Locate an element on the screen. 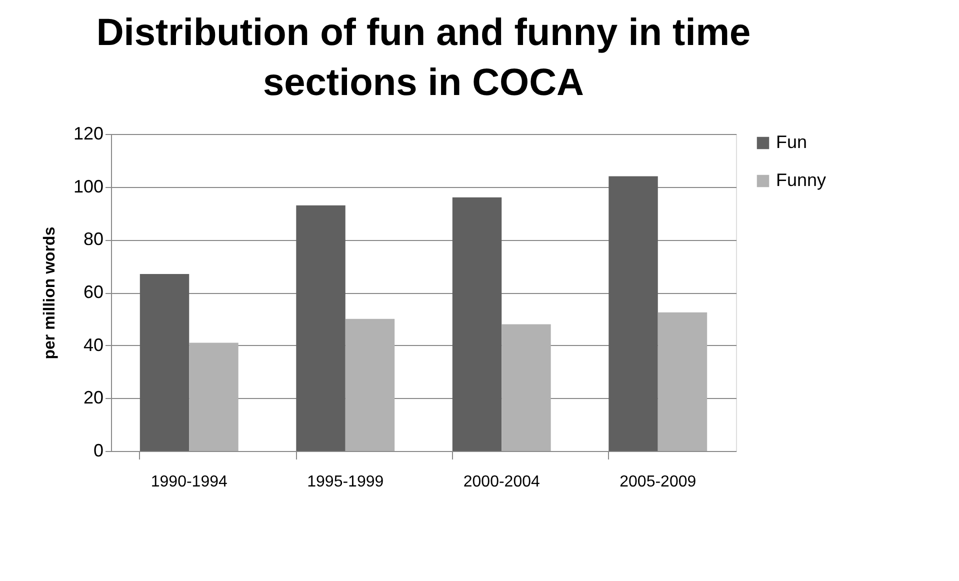  x-tick-label: 2000-2004 is located at coordinates (501, 482).